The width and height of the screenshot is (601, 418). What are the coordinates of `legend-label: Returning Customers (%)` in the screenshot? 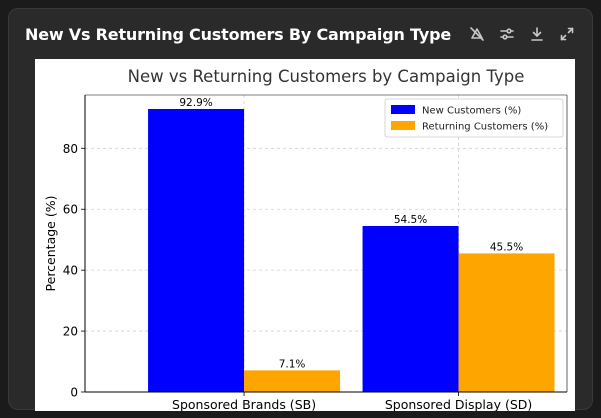 It's located at (485, 127).